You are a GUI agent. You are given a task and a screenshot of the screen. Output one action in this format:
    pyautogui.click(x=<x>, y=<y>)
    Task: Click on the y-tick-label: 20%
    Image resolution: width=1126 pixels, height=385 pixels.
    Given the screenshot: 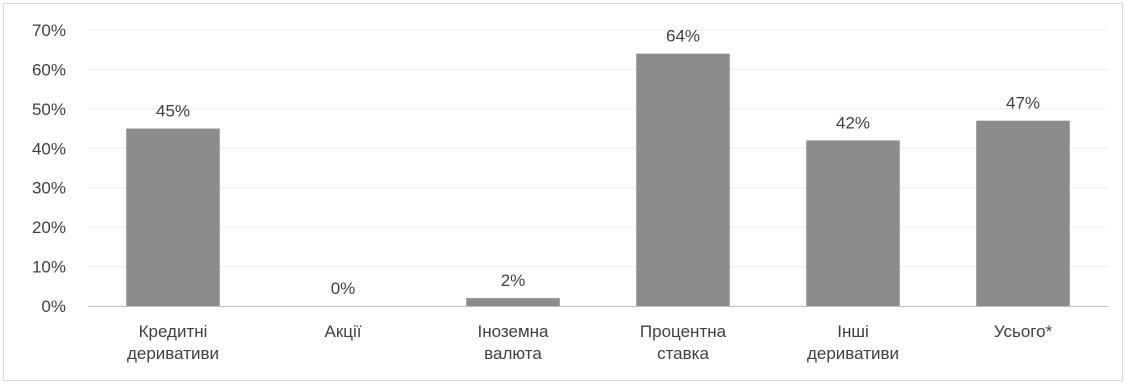 What is the action you would take?
    pyautogui.click(x=49, y=227)
    